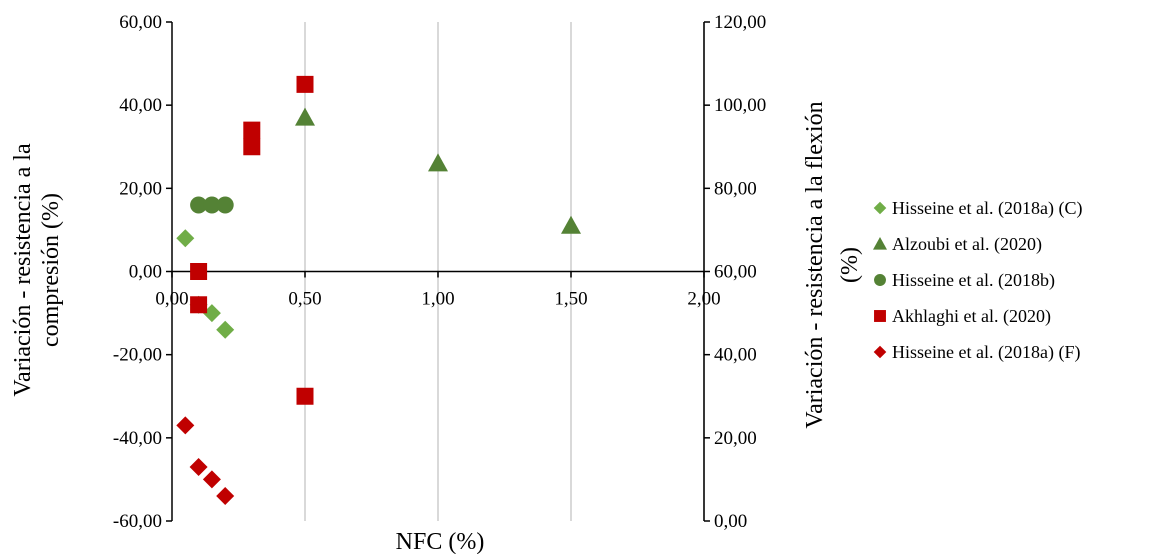 The width and height of the screenshot is (1151, 554). Describe the element at coordinates (740, 22) in the screenshot. I see `y-right-tick-label: 120,00` at that location.